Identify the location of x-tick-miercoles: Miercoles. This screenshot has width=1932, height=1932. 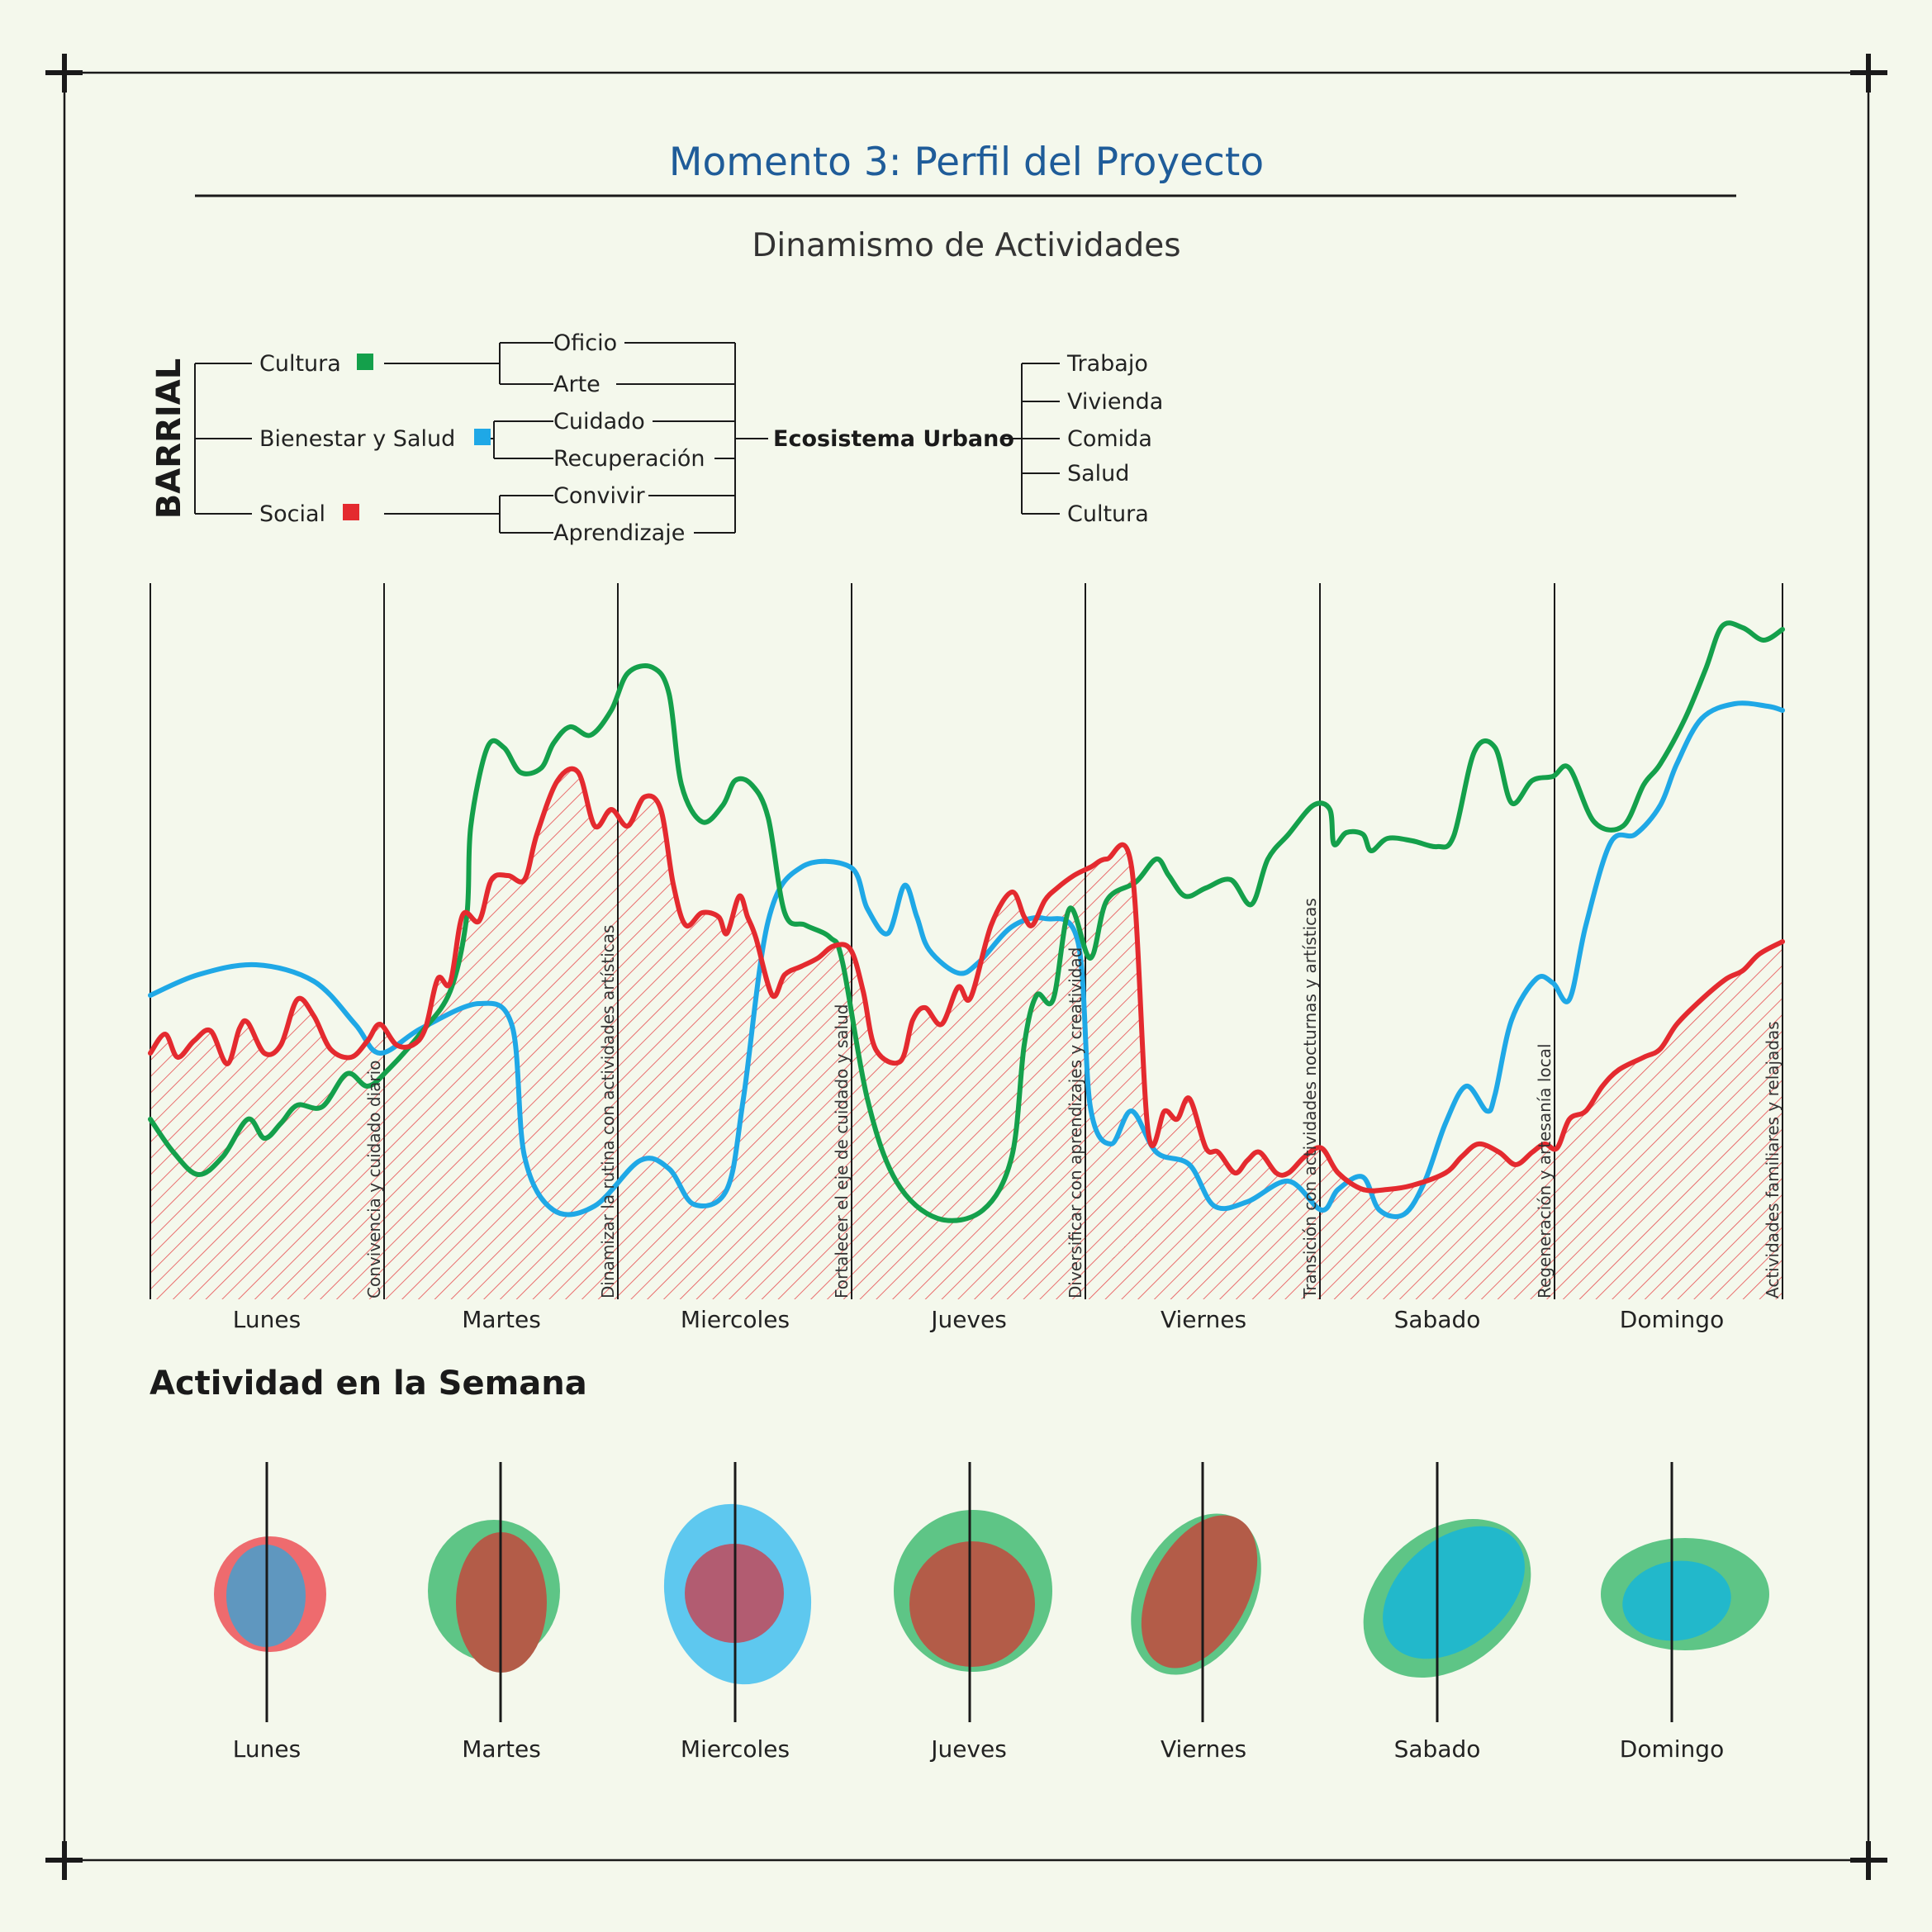
(735, 1320).